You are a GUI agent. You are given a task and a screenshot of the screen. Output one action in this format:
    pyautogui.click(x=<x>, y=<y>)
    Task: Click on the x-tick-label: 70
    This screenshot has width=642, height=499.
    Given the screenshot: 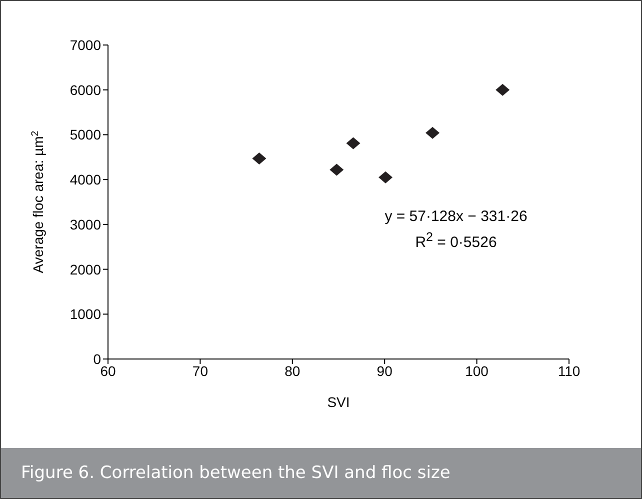 What is the action you would take?
    pyautogui.click(x=200, y=370)
    